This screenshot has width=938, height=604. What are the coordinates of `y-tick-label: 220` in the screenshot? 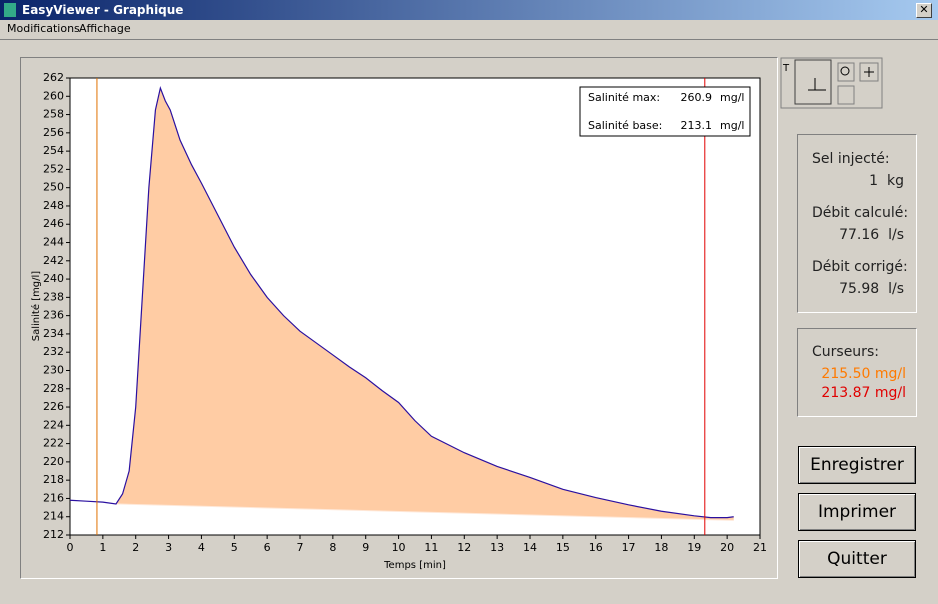 It's located at (53, 461).